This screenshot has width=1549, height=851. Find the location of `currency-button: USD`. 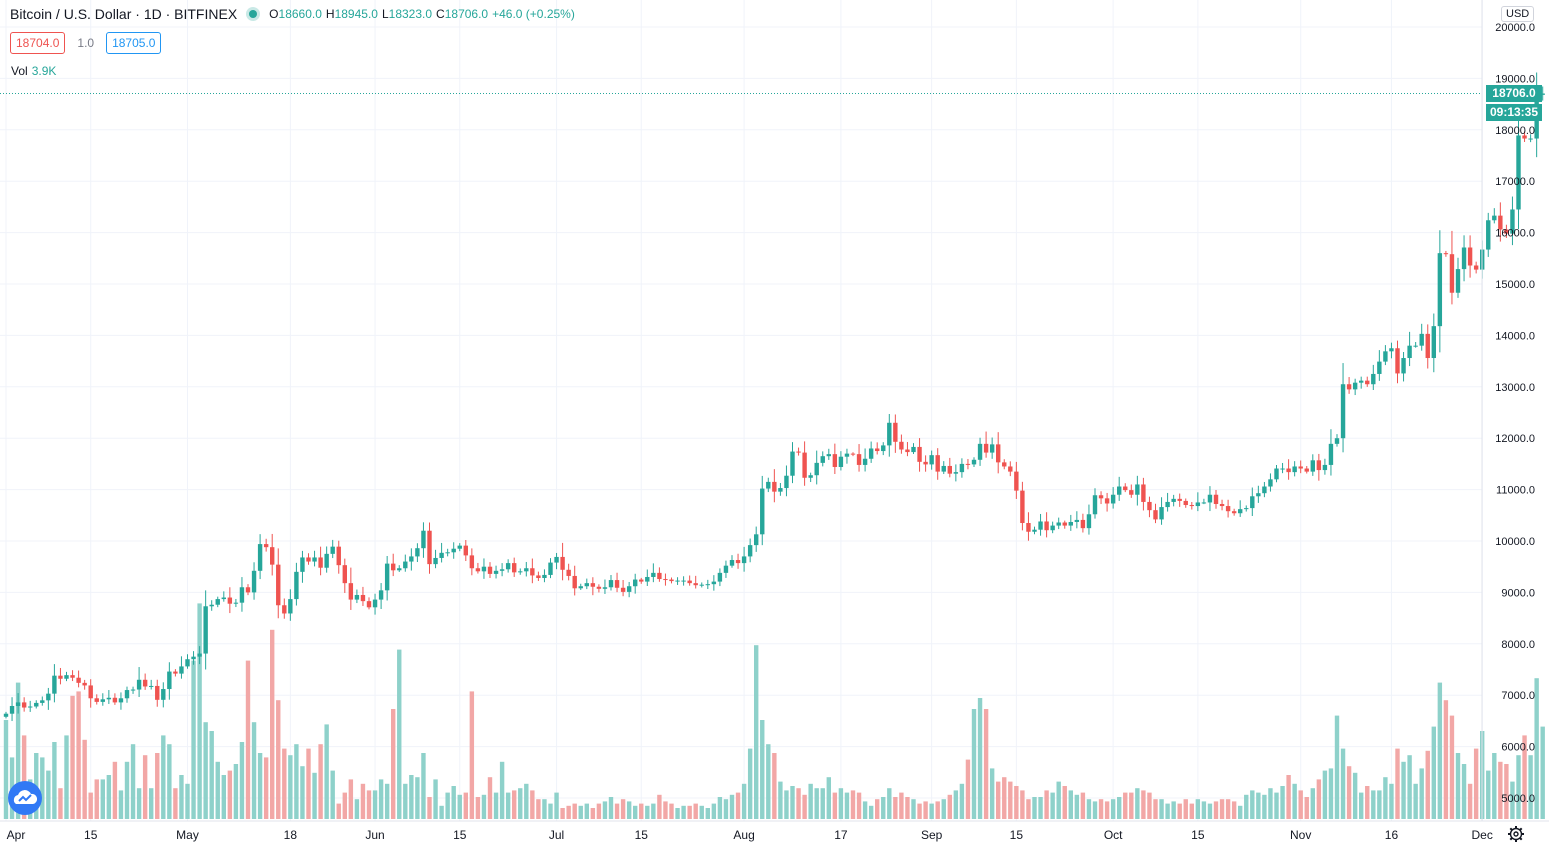

currency-button: USD is located at coordinates (1518, 14).